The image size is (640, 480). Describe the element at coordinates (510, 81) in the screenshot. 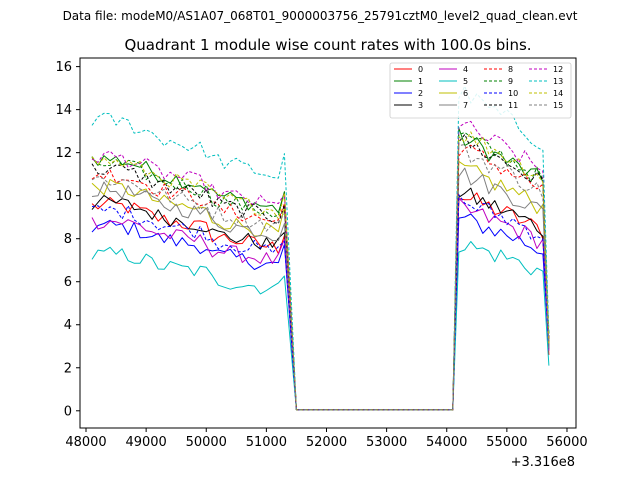

I see `legend-label-9: 9` at that location.